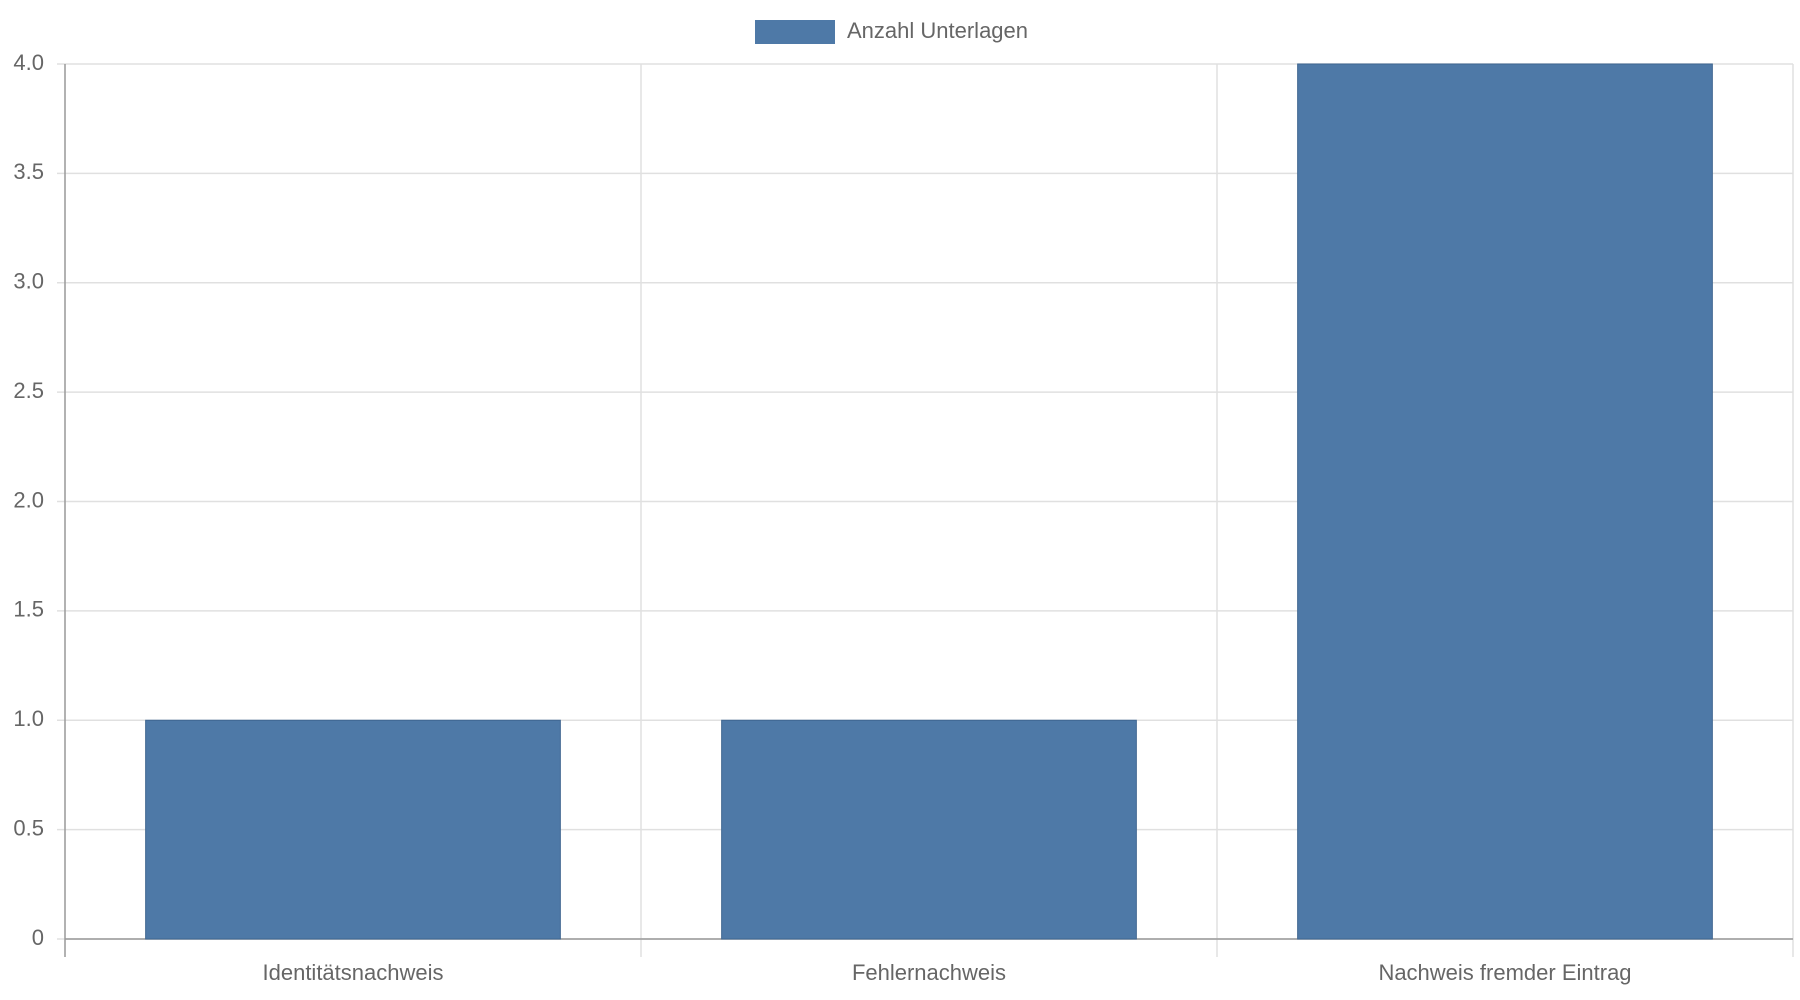 Image resolution: width=1800 pixels, height=1000 pixels. What do you see at coordinates (28, 171) in the screenshot?
I see `y-tick-label: 3.5` at bounding box center [28, 171].